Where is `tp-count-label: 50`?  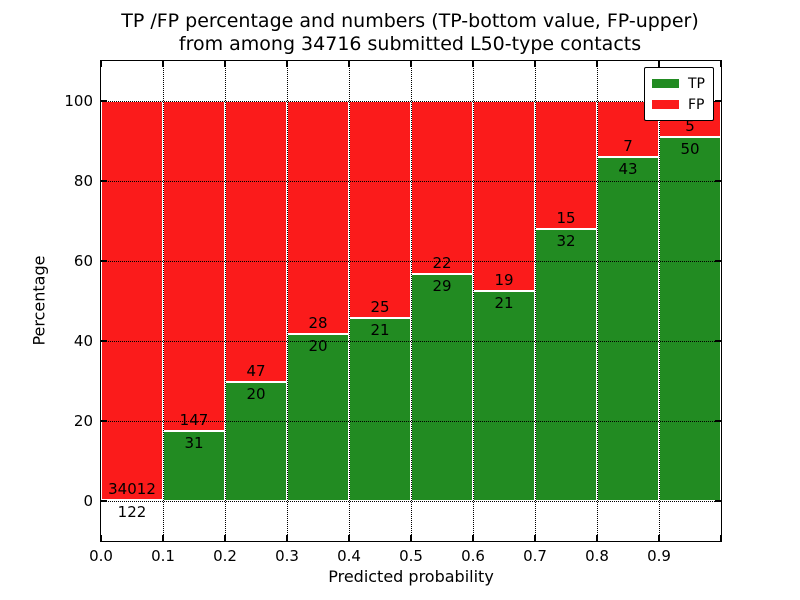 tp-count-label: 50 is located at coordinates (690, 149).